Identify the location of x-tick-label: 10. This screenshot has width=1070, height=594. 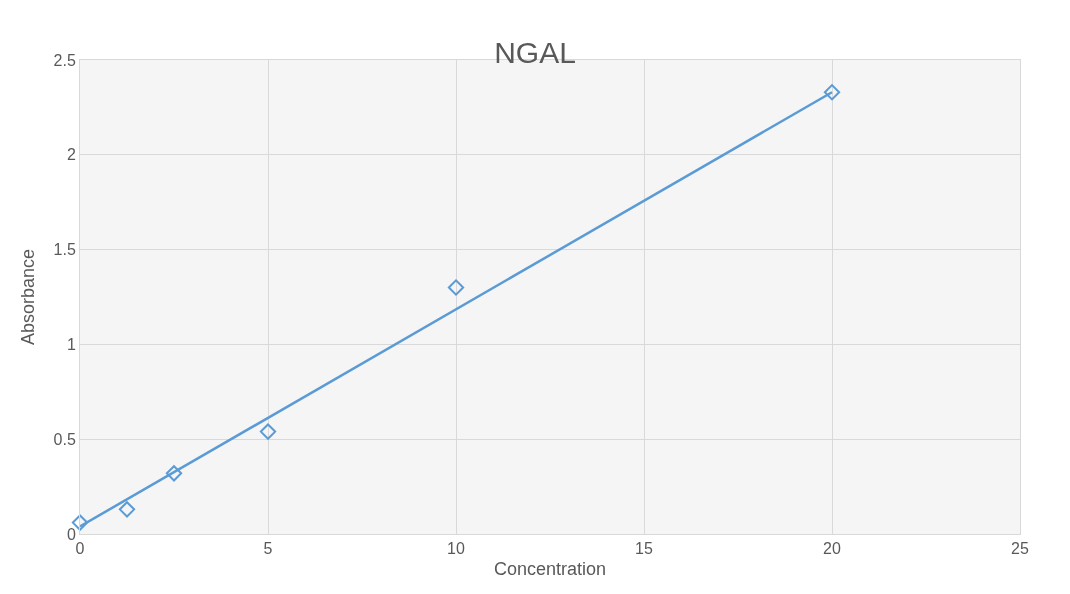
(456, 549).